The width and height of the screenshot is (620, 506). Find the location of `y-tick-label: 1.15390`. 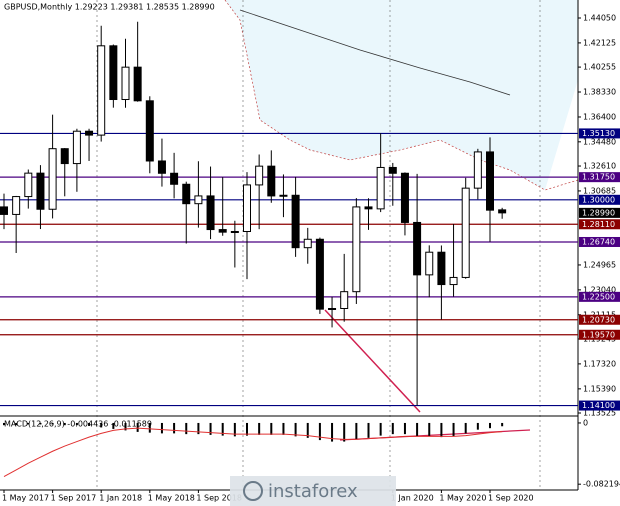

y-tick-label: 1.15390 is located at coordinates (599, 388).